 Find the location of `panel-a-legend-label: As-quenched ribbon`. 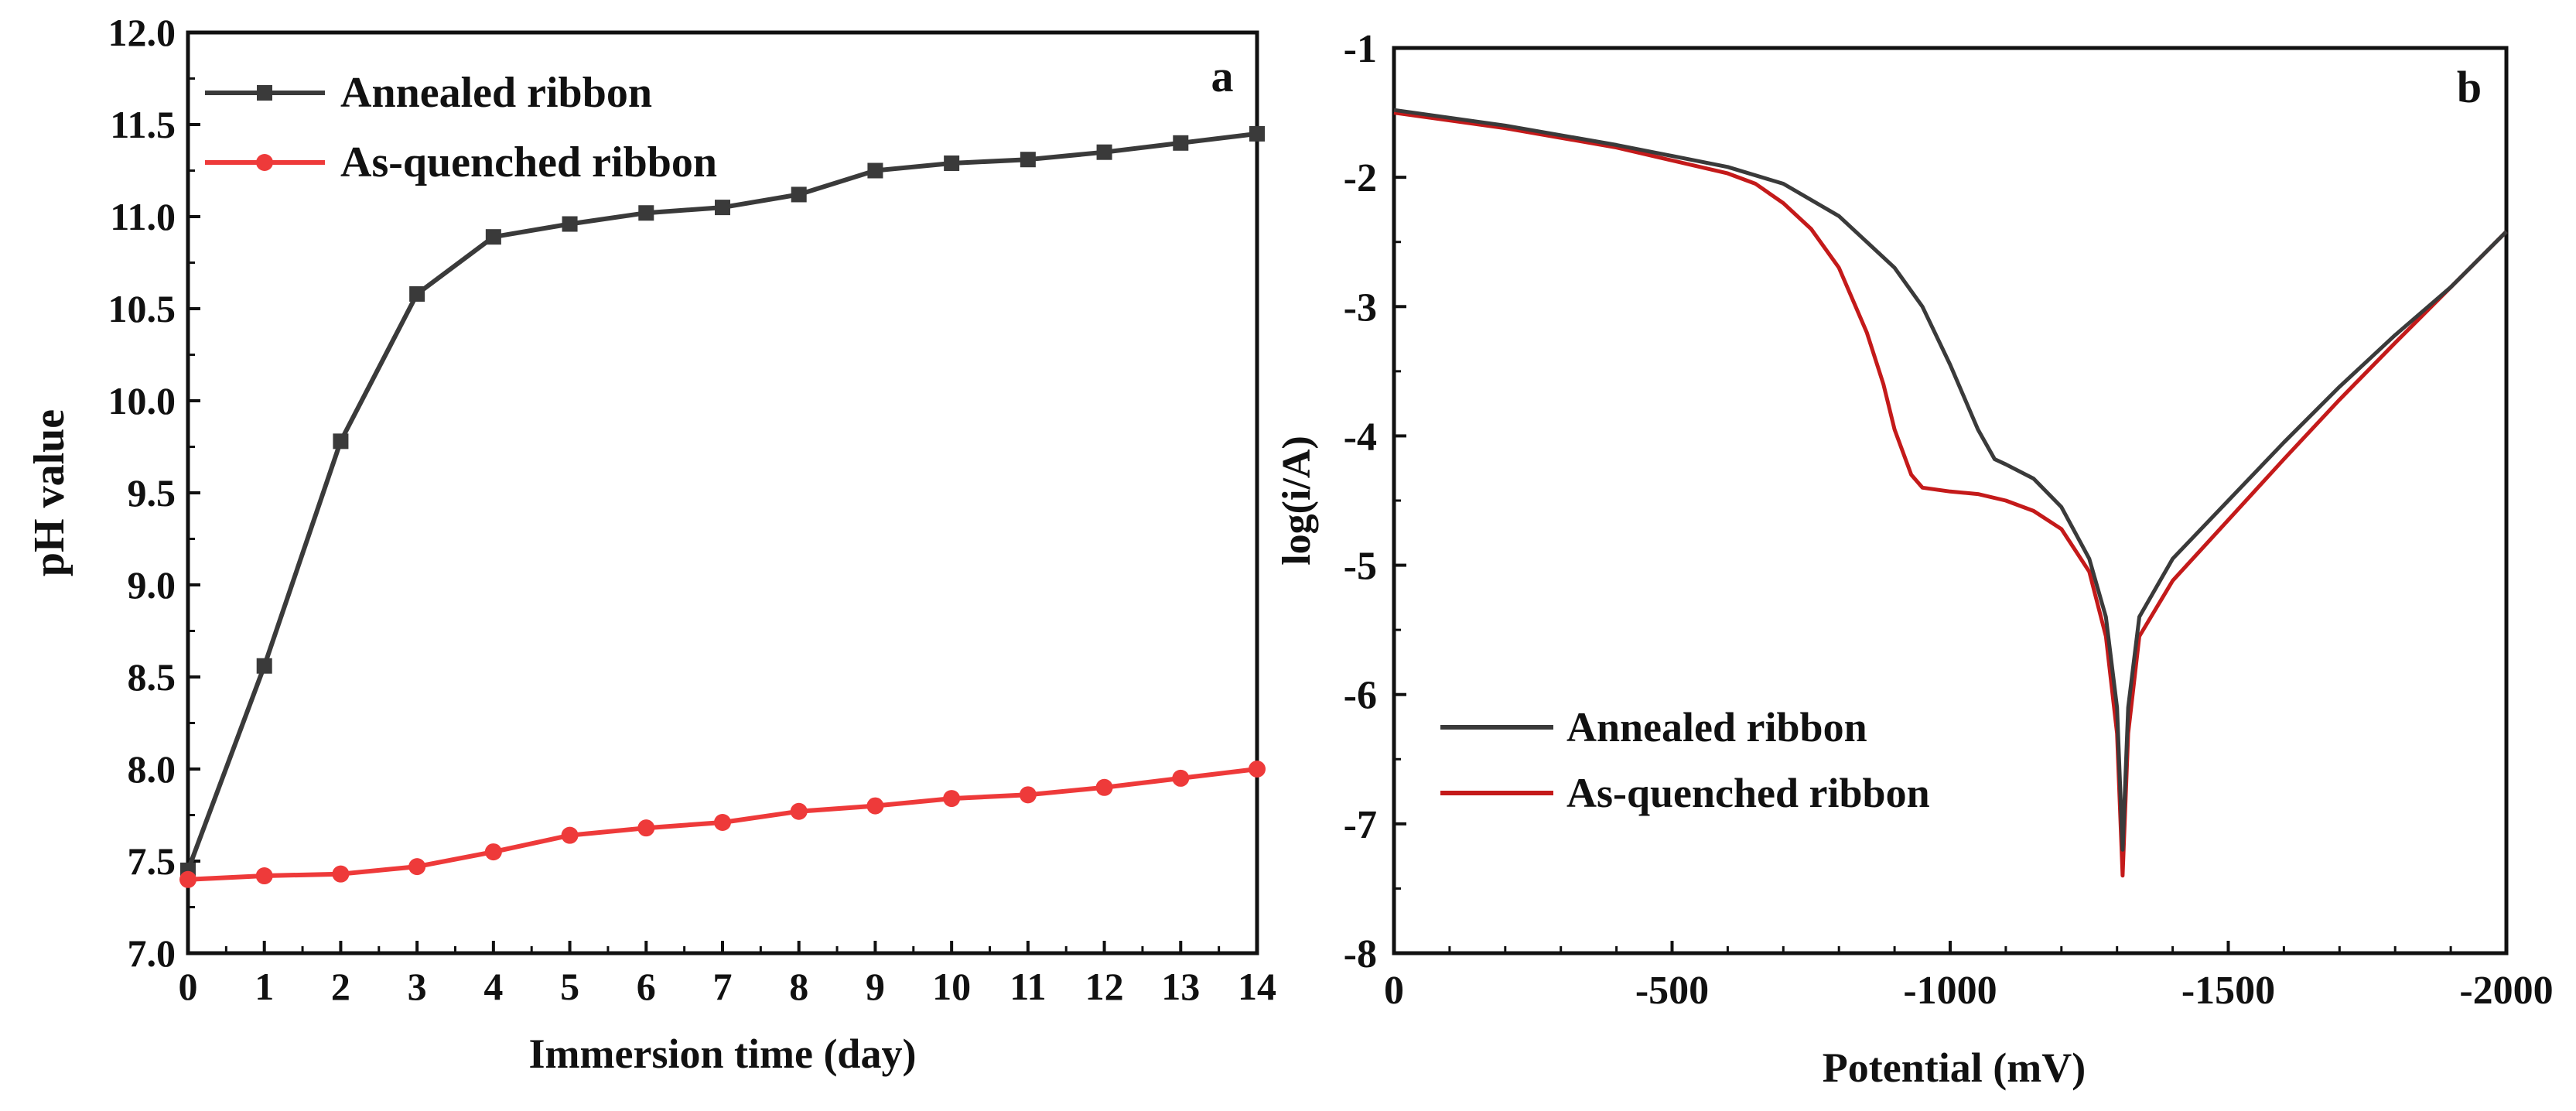

panel-a-legend-label: As-quenched ribbon is located at coordinates (528, 162).